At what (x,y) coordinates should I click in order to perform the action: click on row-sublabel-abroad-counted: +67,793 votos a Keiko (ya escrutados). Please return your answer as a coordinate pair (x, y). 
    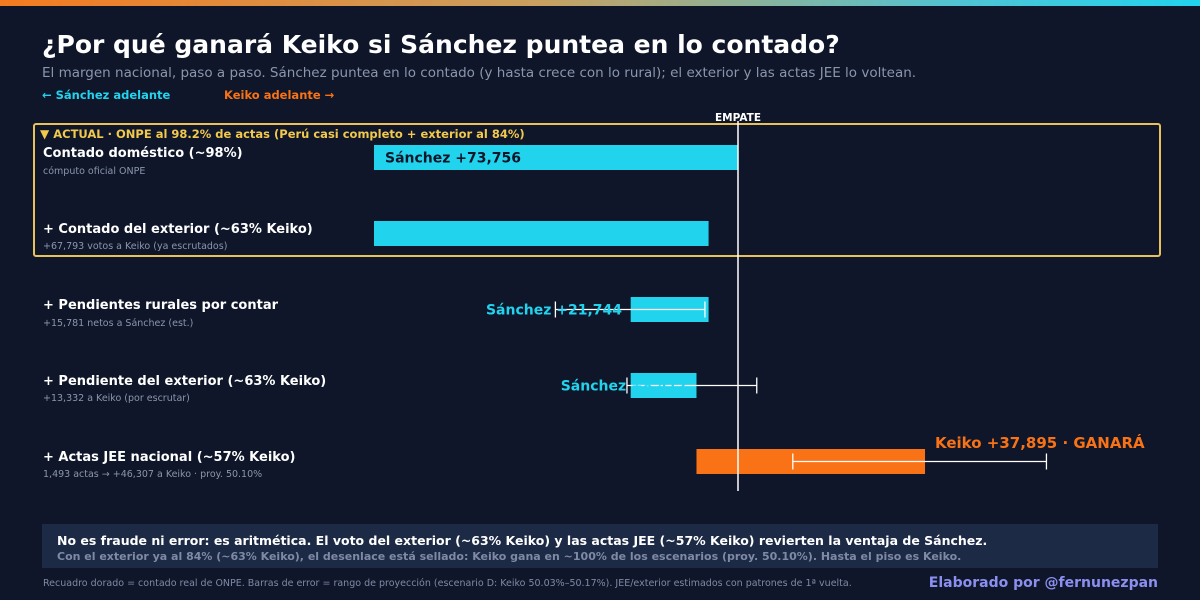
    Looking at the image, I should click on (135, 246).